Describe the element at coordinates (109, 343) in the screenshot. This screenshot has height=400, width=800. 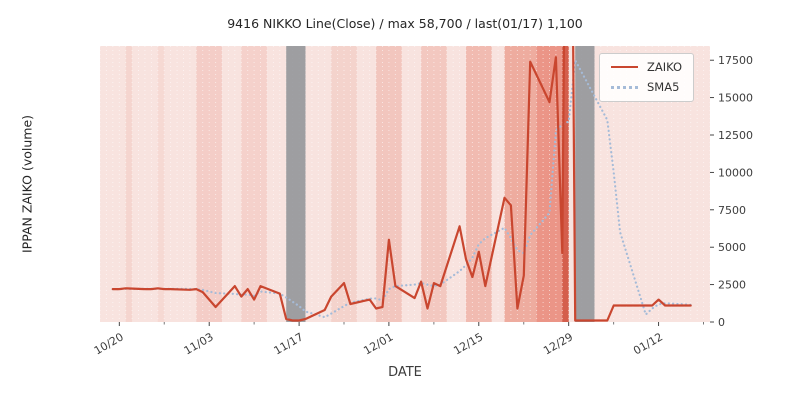
I see `x-tick-label: 10/20` at that location.